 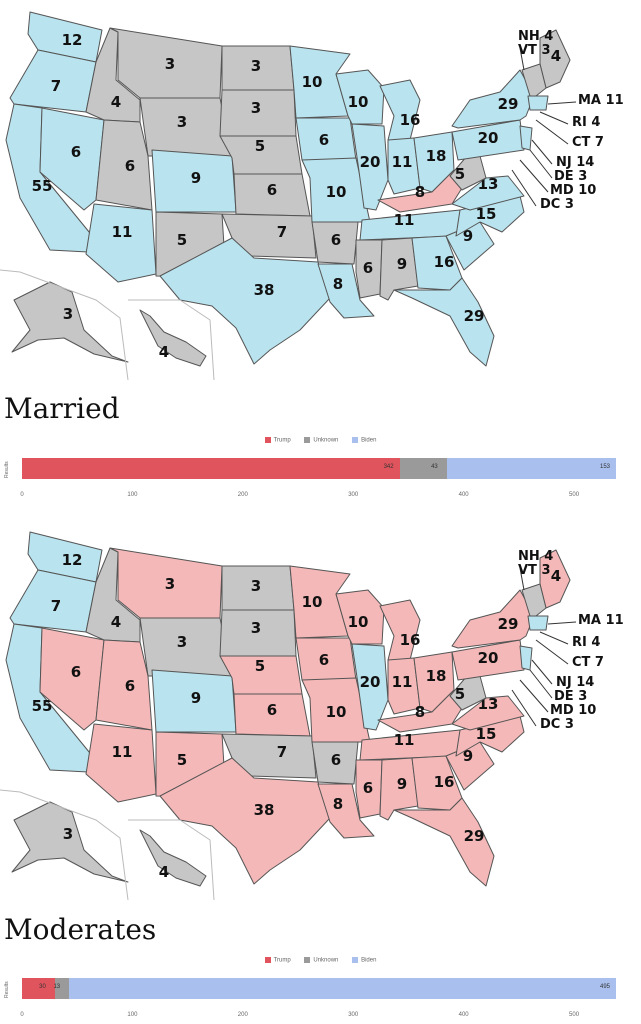 I want to click on state-ga: 16, so click(x=437, y=783).